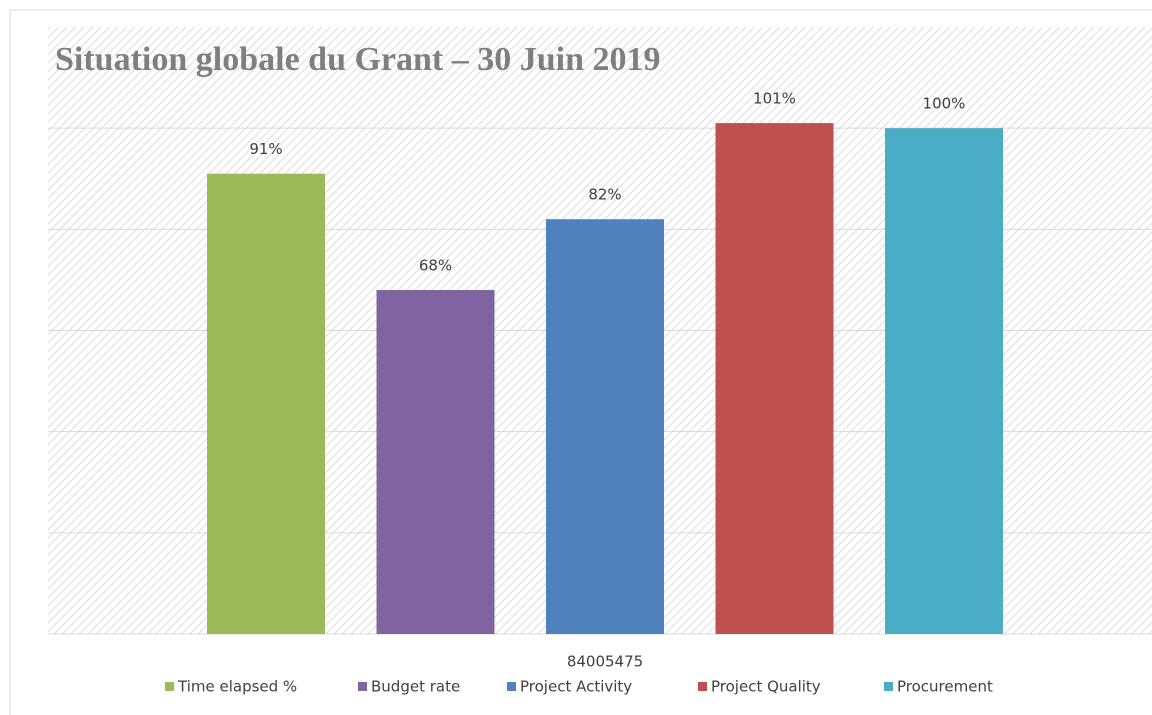  I want to click on data-label: 100%, so click(944, 104).